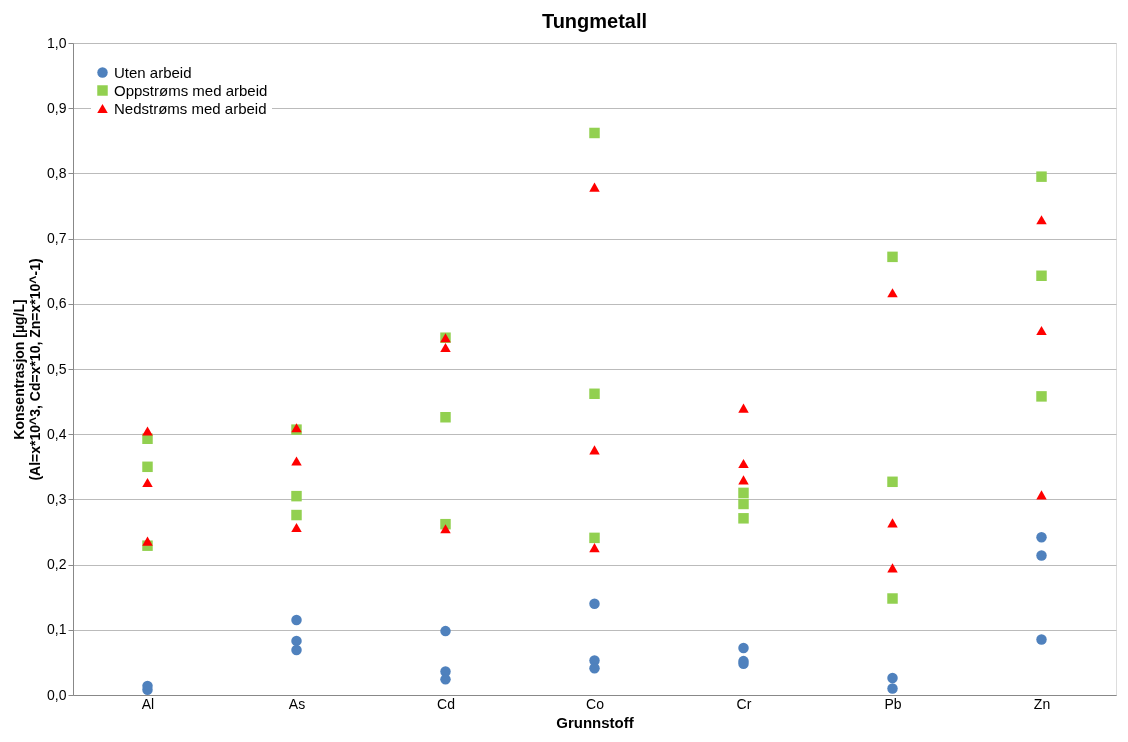 This screenshot has width=1128, height=742. I want to click on y-tick-label: 0,6, so click(57, 303).